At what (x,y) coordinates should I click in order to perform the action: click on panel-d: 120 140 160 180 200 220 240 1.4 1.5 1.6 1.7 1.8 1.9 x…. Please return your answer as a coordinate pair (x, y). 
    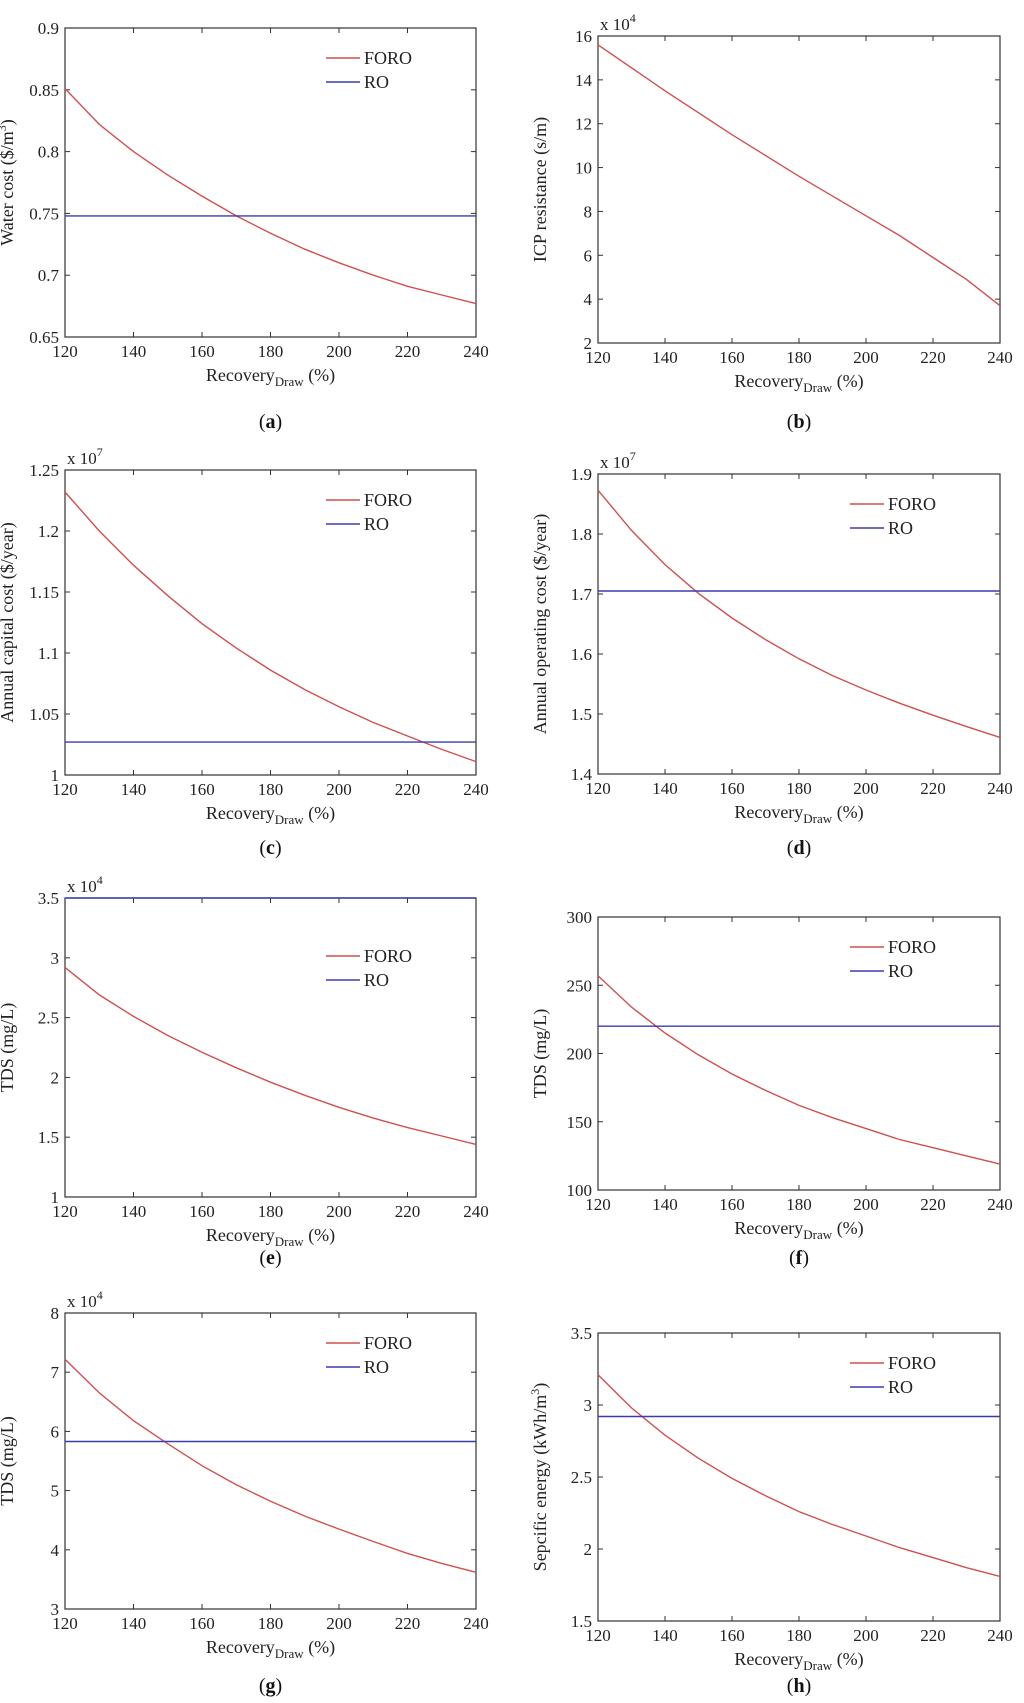
    Looking at the image, I should click on (771, 654).